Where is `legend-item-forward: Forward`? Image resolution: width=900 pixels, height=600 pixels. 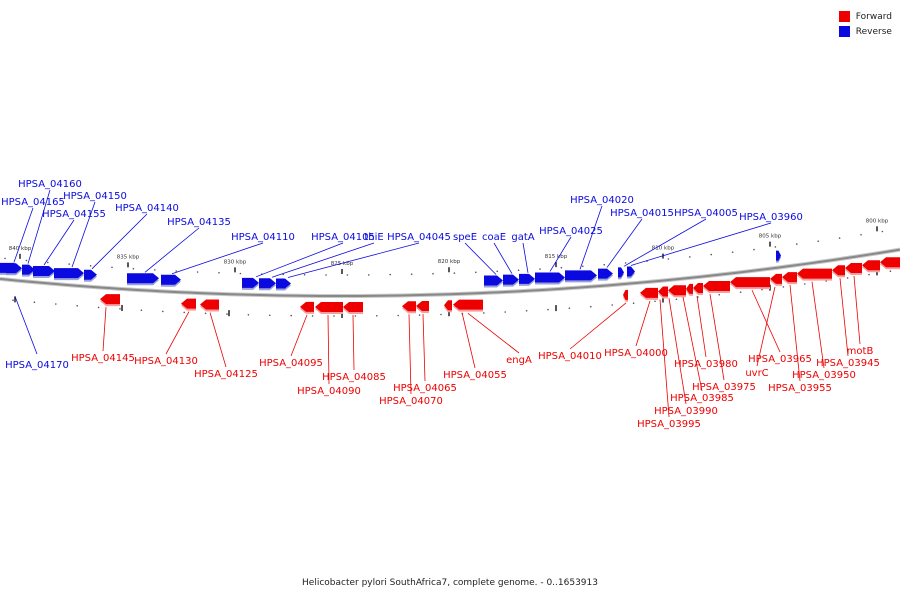
legend-item-forward: Forward is located at coordinates (865, 16).